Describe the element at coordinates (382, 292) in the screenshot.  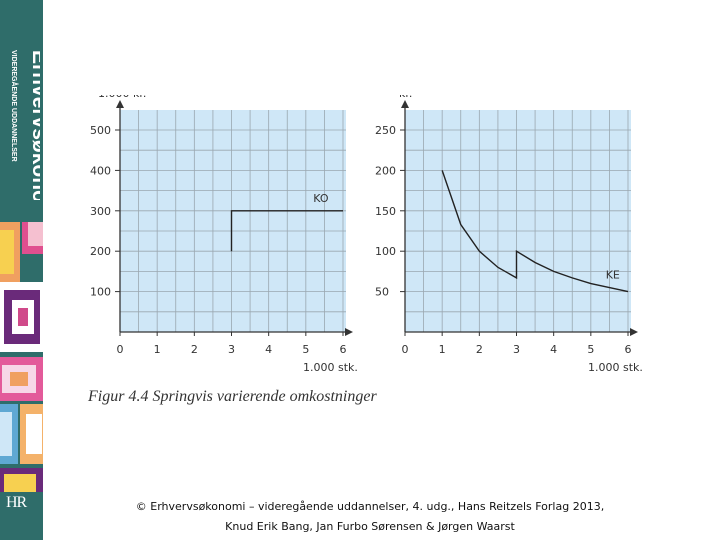
I see `y-tick-label: 50` at that location.